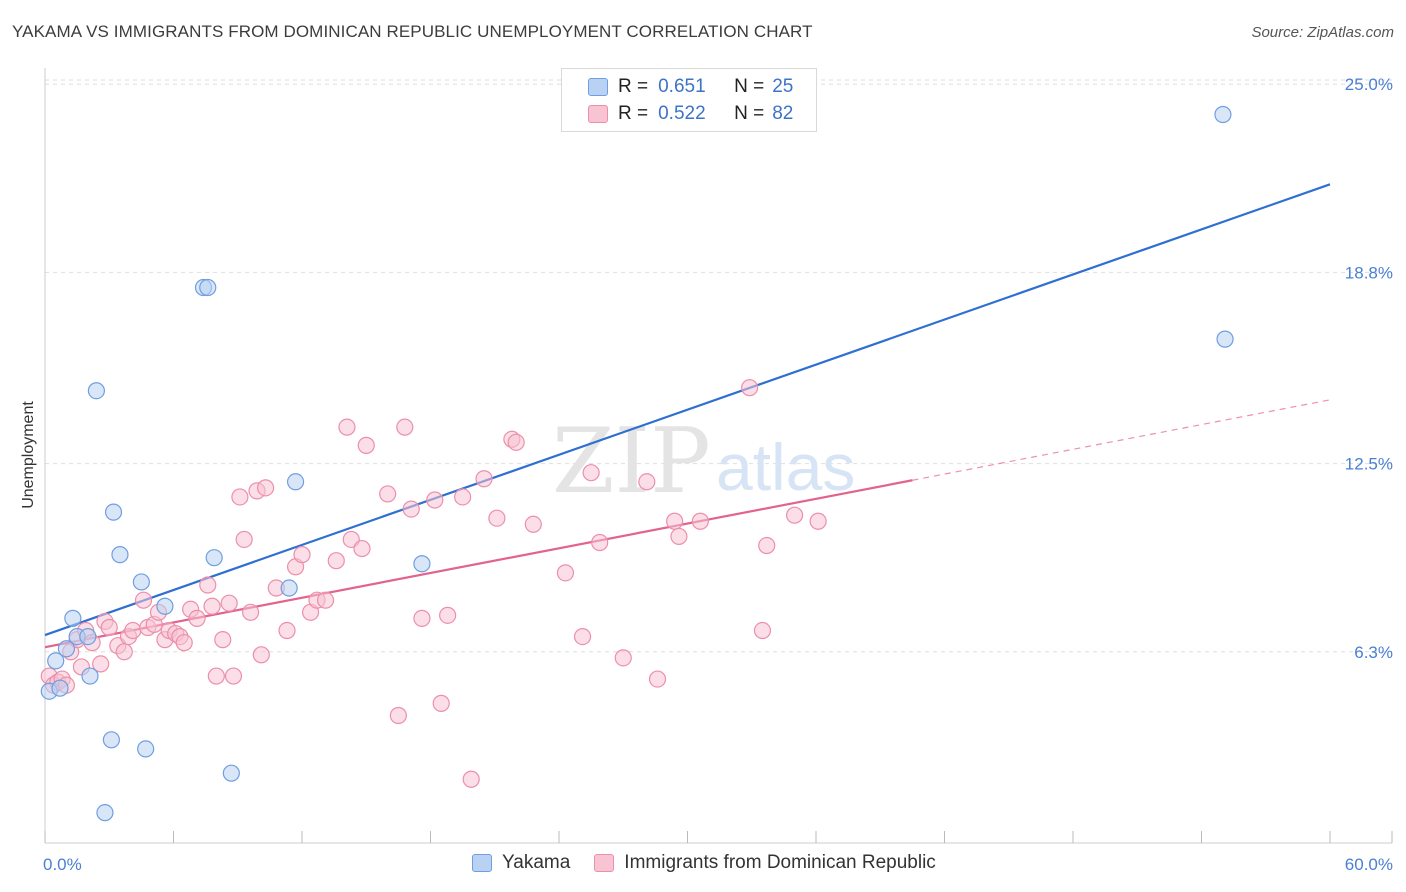 This screenshot has height=892, width=1406. Describe the element at coordinates (1369, 272) in the screenshot. I see `y-tick-label: 18.8%` at that location.